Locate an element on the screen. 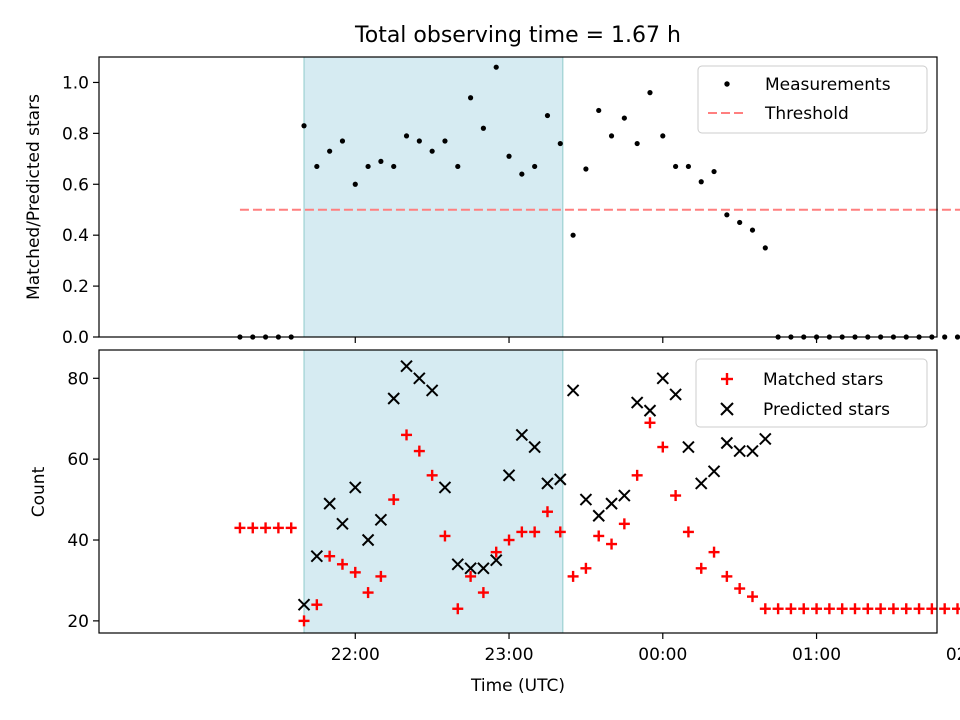 This screenshot has width=960, height=720. ratio-y-tick-label: 0.8 is located at coordinates (75, 134).